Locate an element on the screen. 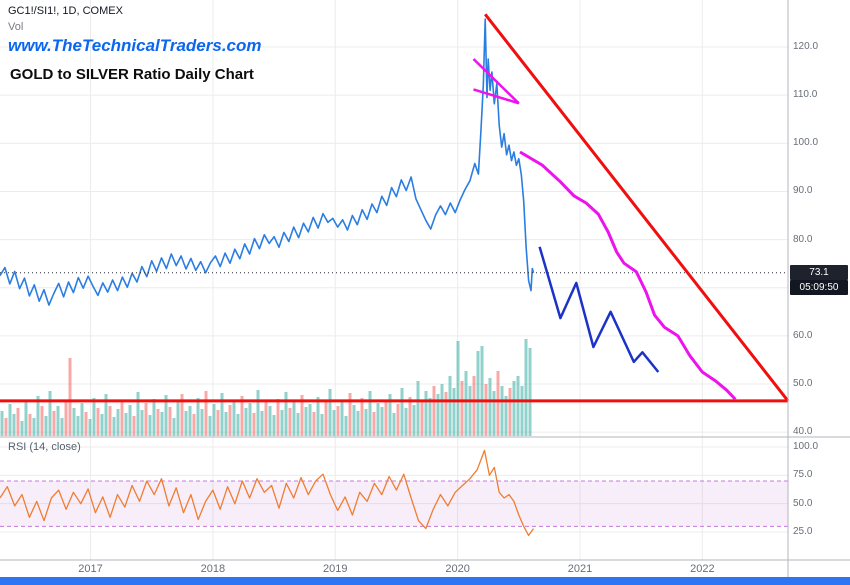  chart-title: GOLD to SILVER Ratio Daily Chart is located at coordinates (132, 74).